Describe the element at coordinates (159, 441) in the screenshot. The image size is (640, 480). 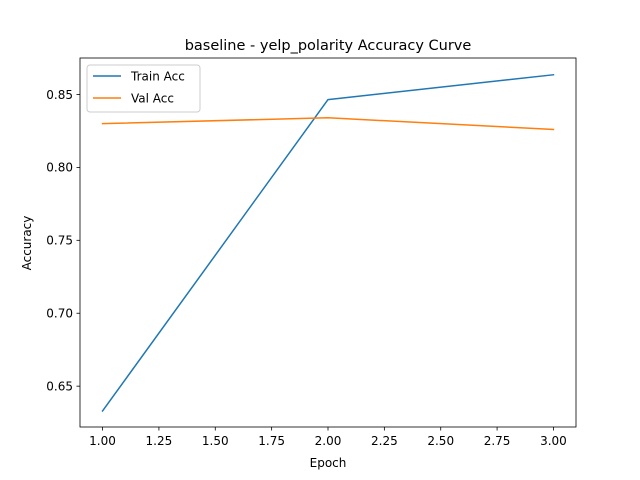
I see `x-tick-label: 1.25` at that location.